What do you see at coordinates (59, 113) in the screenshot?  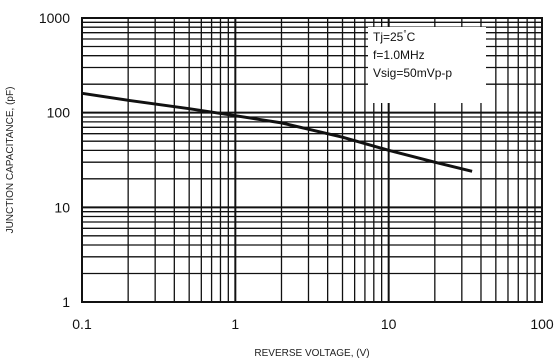 I see `y-tick-label: 100` at bounding box center [59, 113].